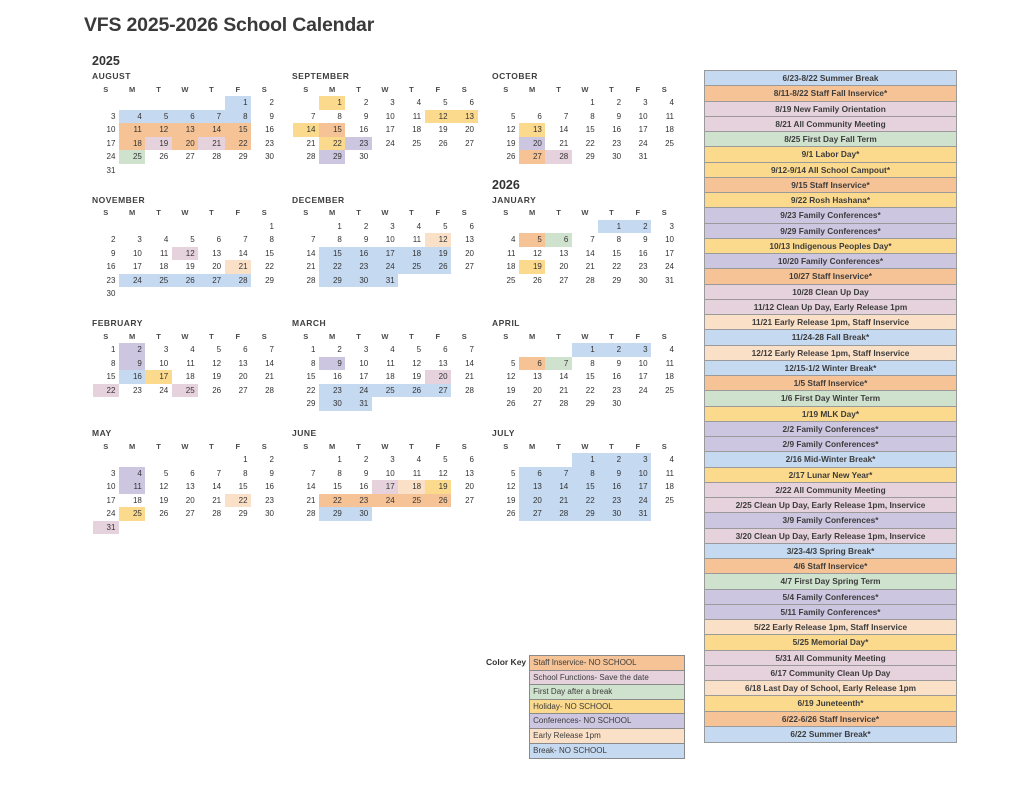  I want to click on day-cell: 1, so click(592, 103).